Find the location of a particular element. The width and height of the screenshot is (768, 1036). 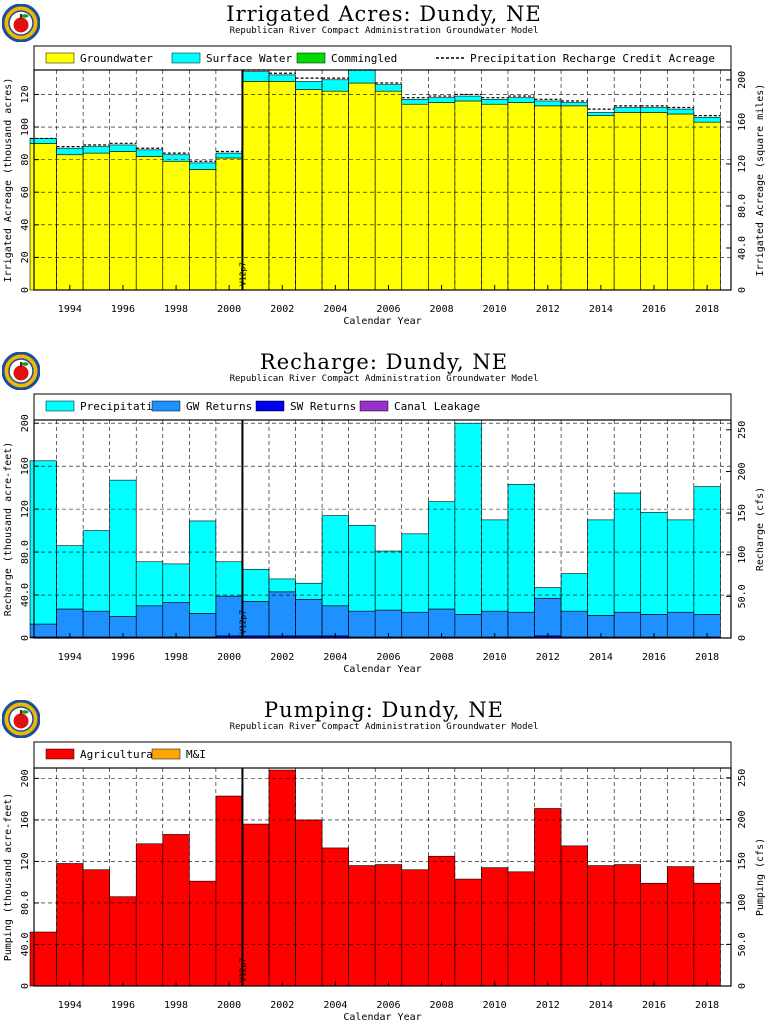

legend-label: Groundwater is located at coordinates (116, 58).